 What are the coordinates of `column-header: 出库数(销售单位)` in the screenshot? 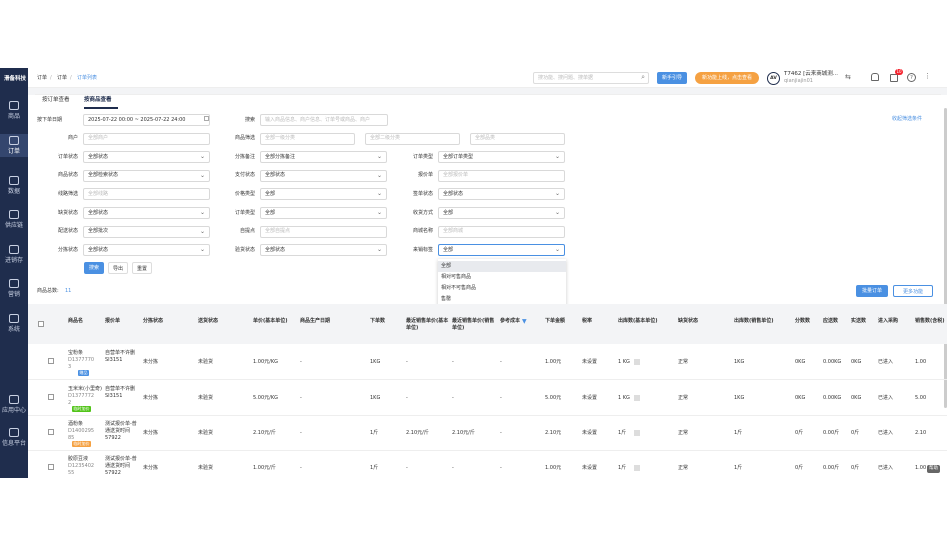 It's located at (754, 321).